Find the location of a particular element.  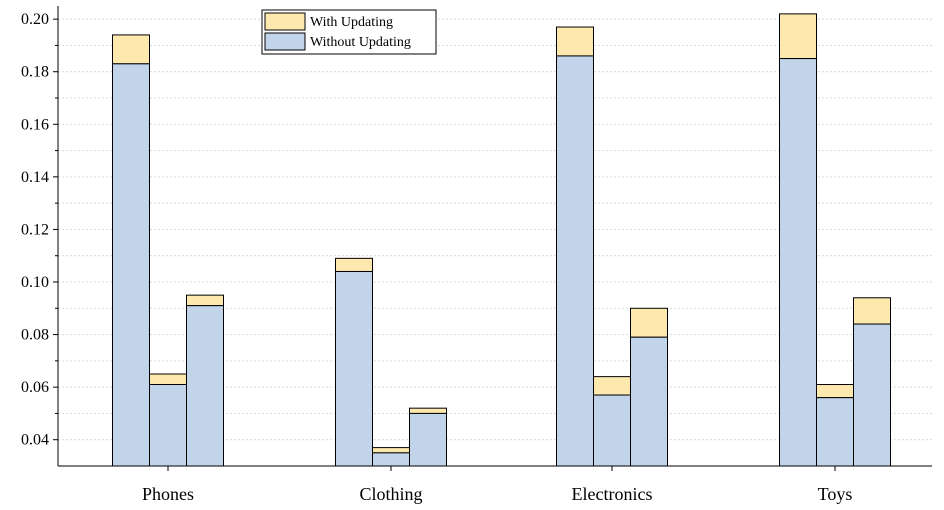

x-tick-label: Clothing is located at coordinates (390, 494).